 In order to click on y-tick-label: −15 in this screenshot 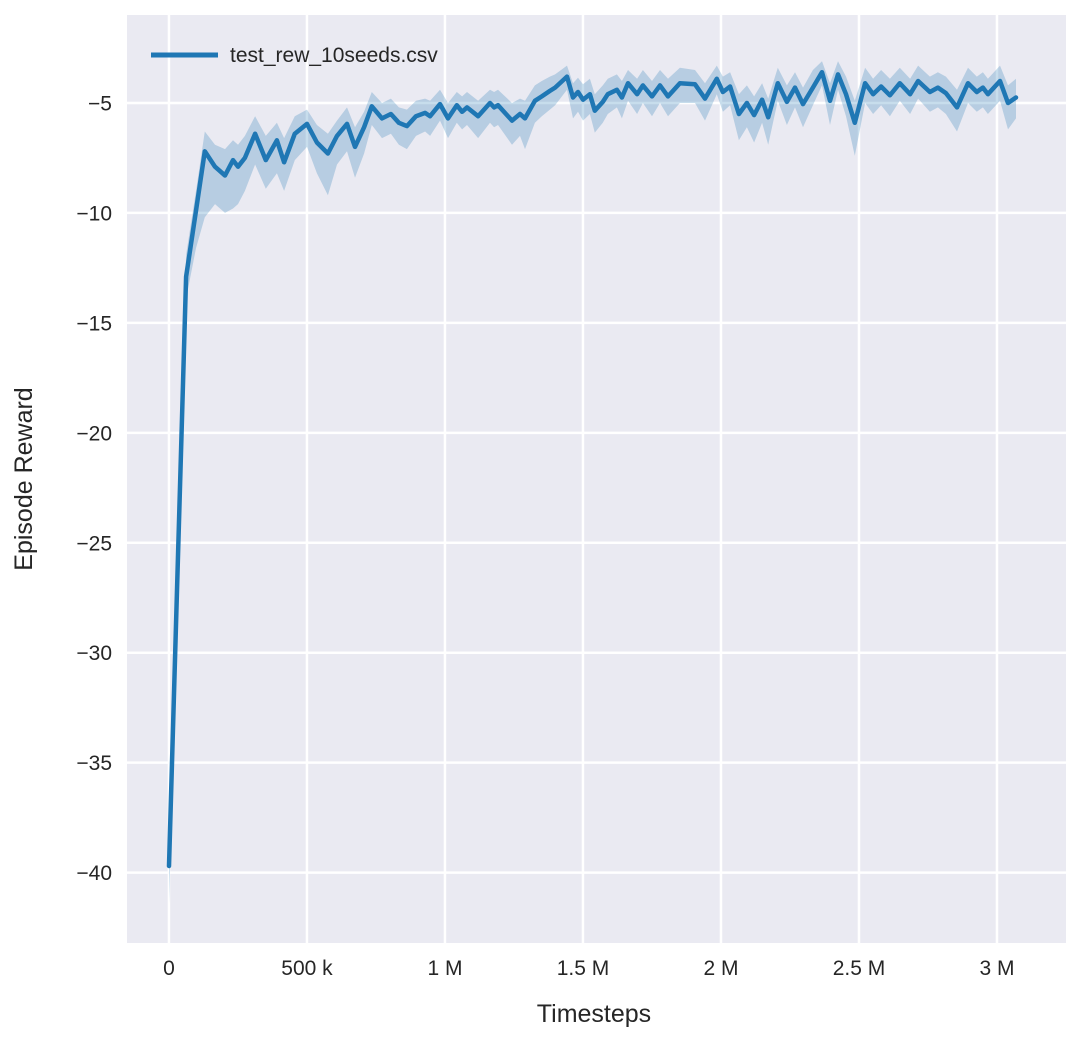, I will do `click(94, 323)`.